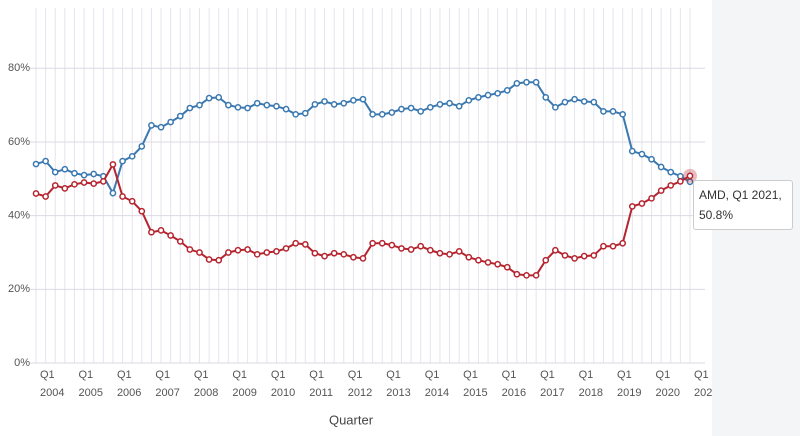  I want to click on x-tick-label: Q1 2012, so click(360, 384).